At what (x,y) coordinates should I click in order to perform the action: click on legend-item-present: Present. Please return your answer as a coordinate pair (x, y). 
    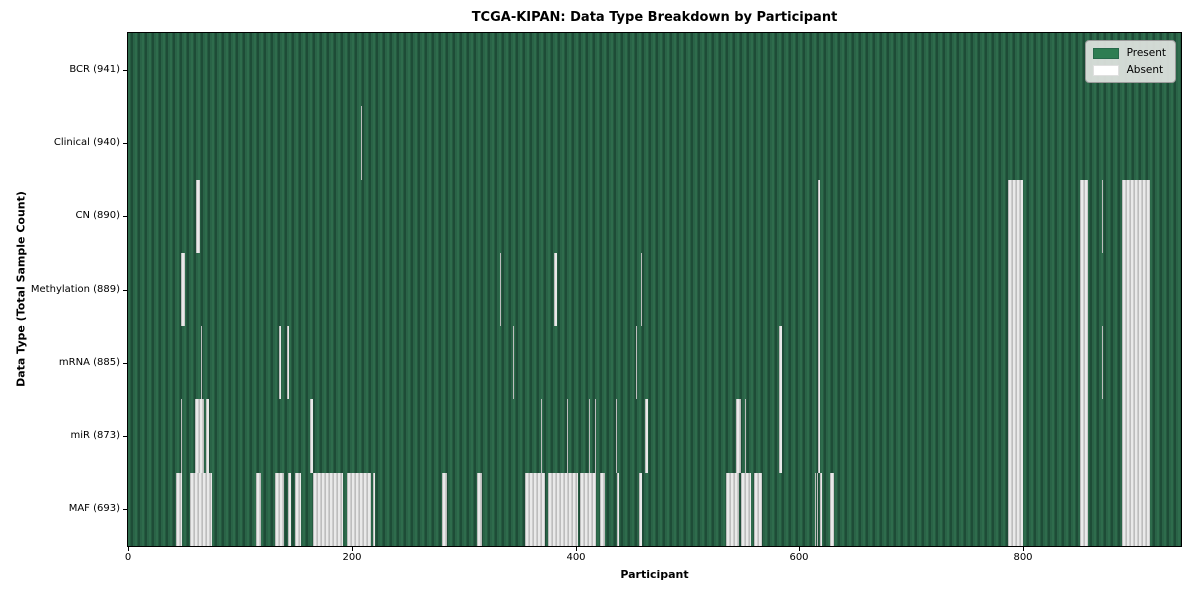
    Looking at the image, I should click on (1129, 53).